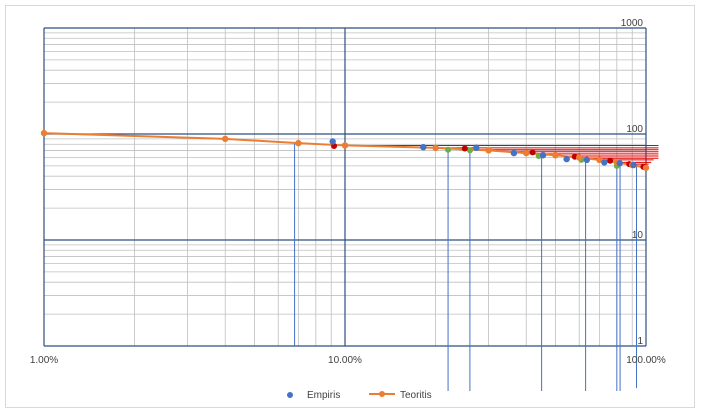 The width and height of the screenshot is (702, 415). What do you see at coordinates (44, 360) in the screenshot?
I see `x-tick-label: 1.00%` at bounding box center [44, 360].